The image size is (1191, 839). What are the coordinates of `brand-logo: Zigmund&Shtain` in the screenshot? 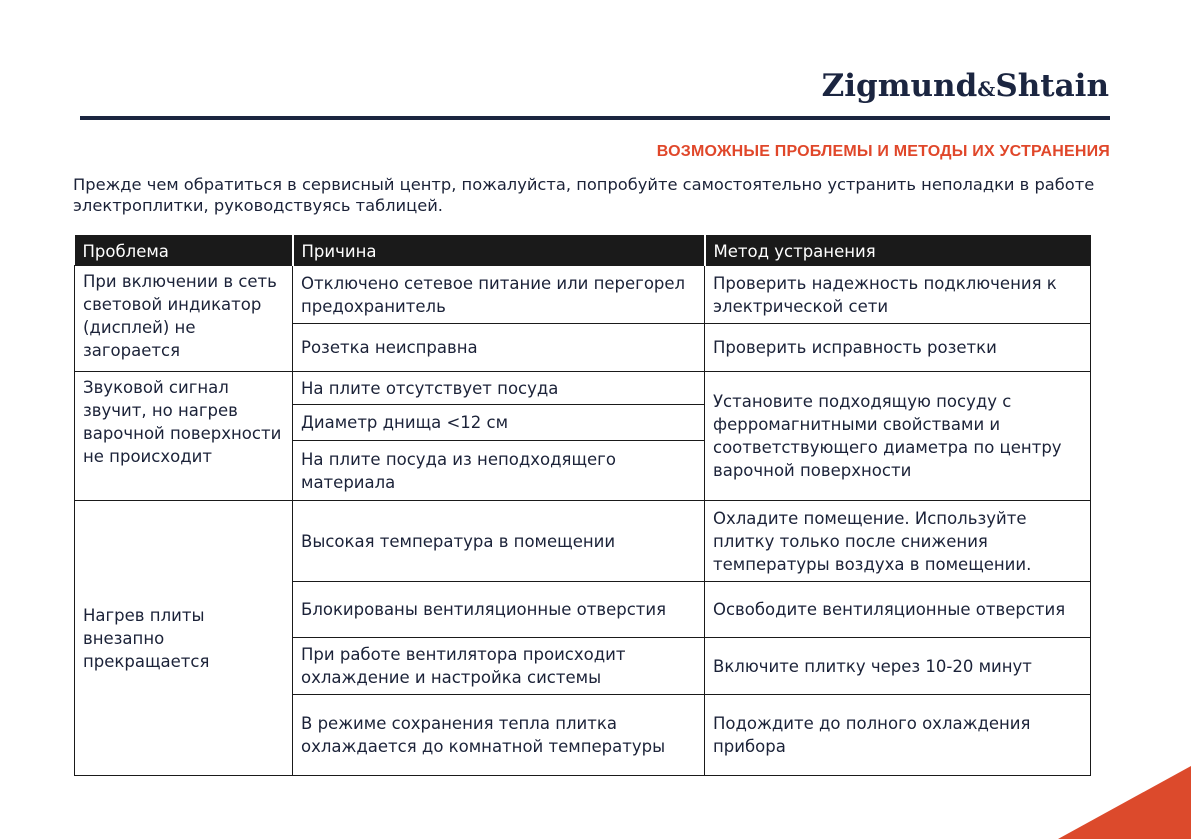 It's located at (965, 86).